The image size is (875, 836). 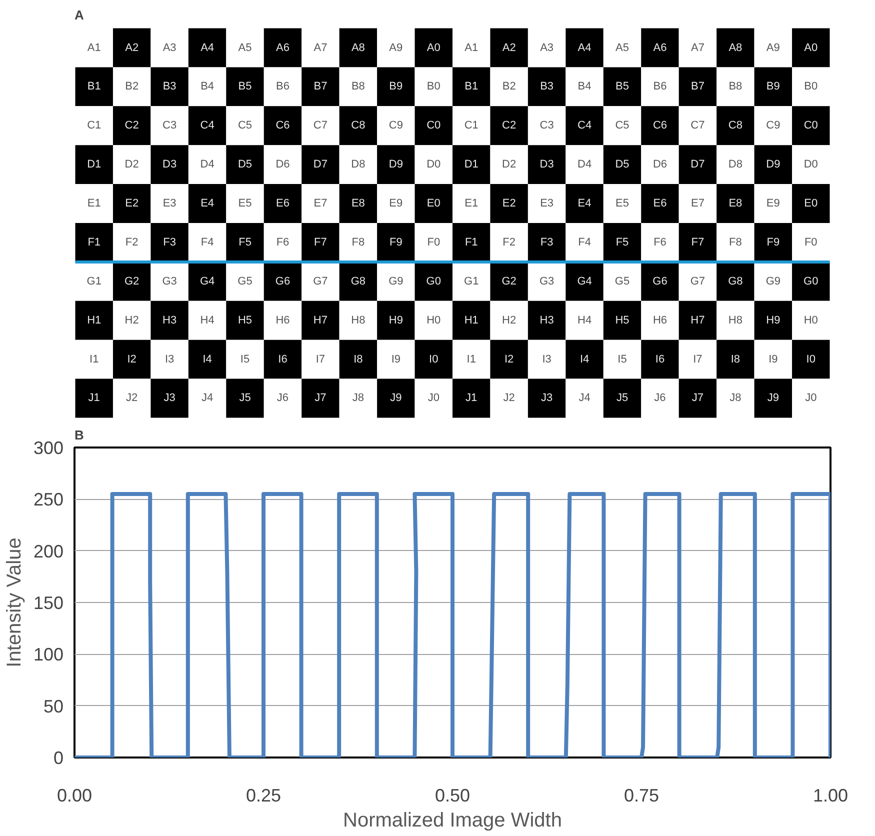 I want to click on text: A3, so click(x=547, y=48).